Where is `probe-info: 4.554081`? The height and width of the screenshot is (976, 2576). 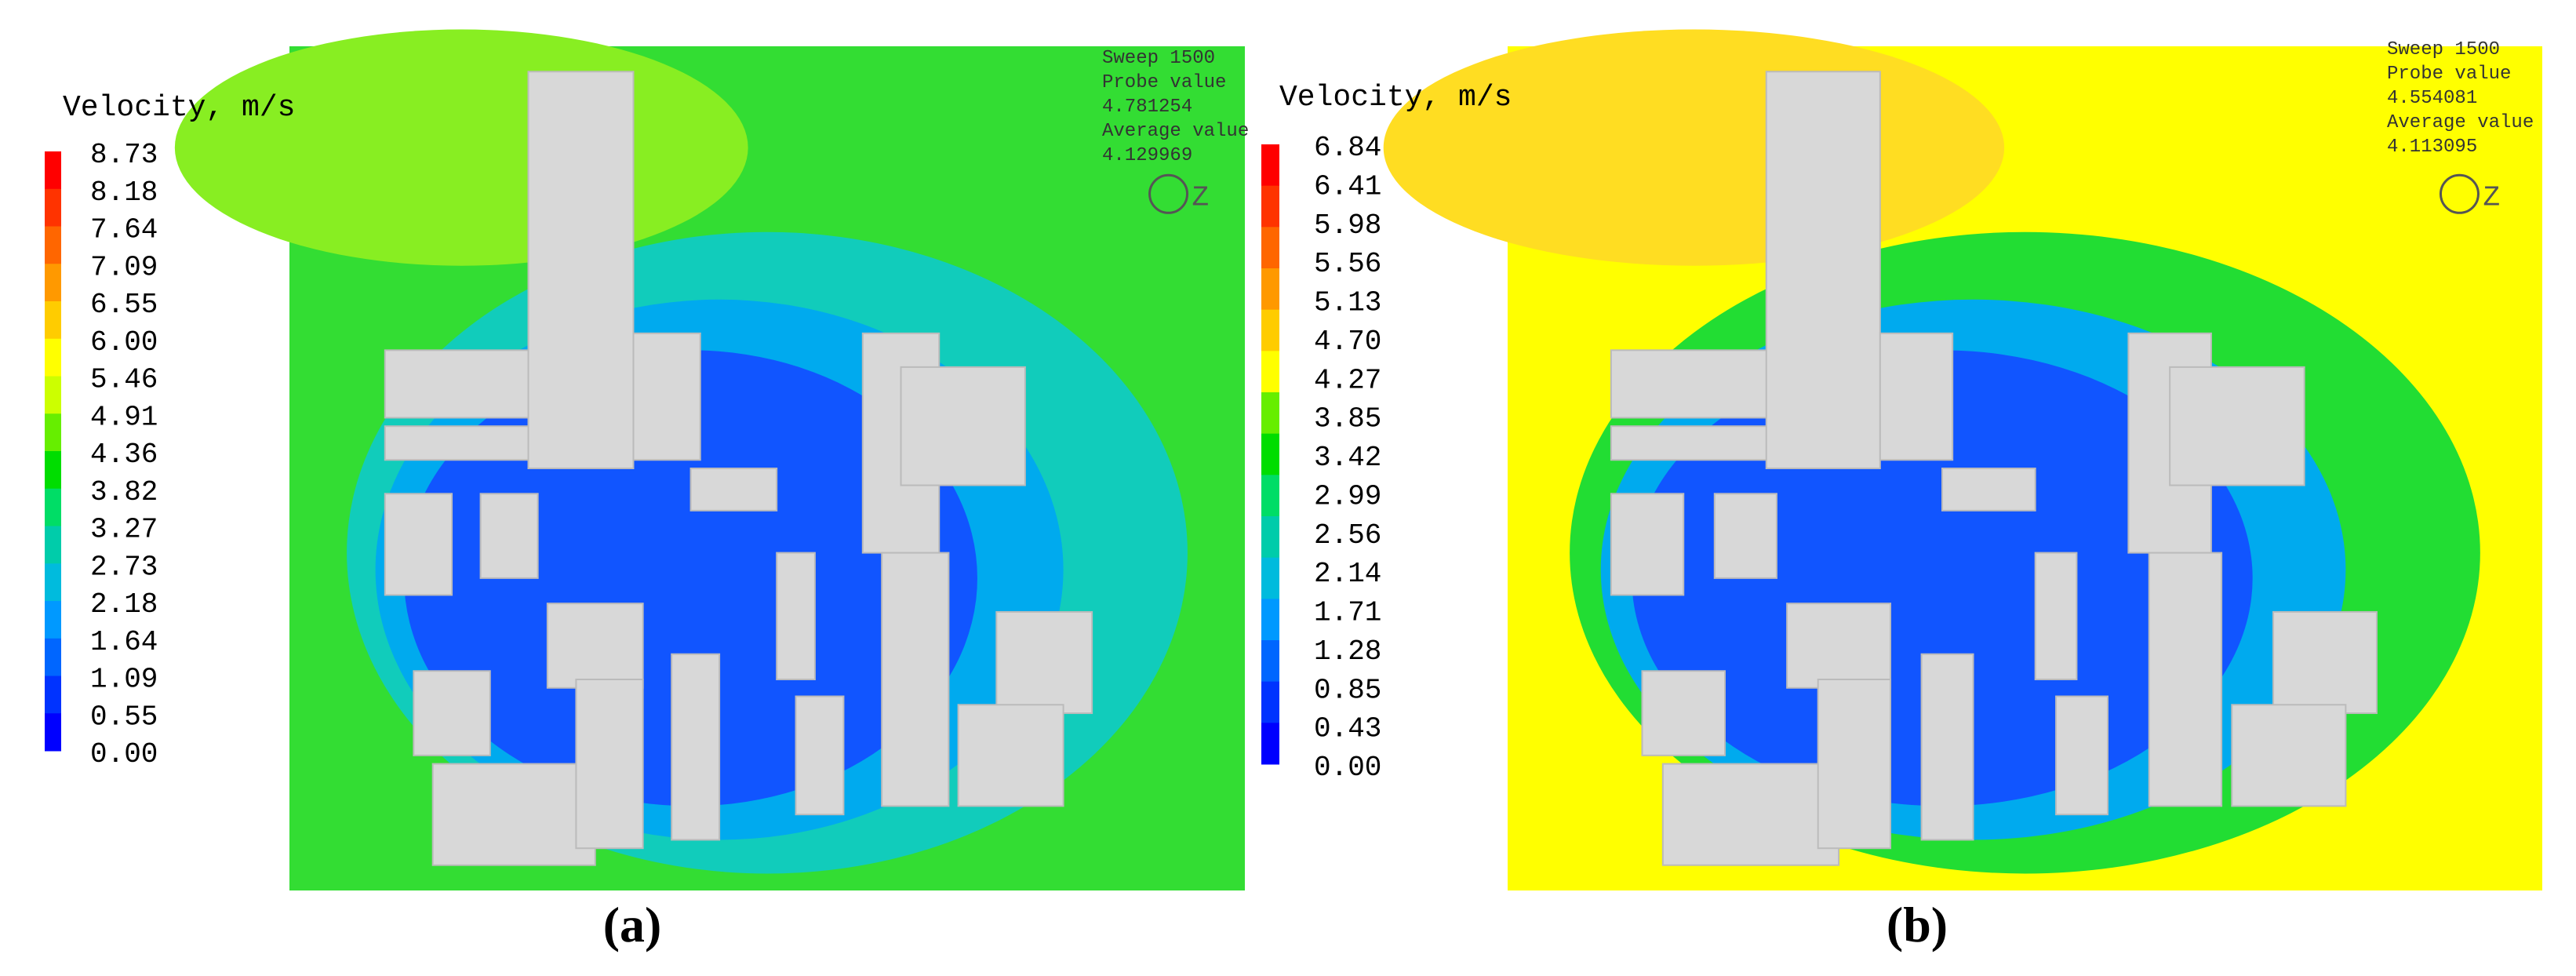
probe-info: 4.554081 is located at coordinates (2432, 98).